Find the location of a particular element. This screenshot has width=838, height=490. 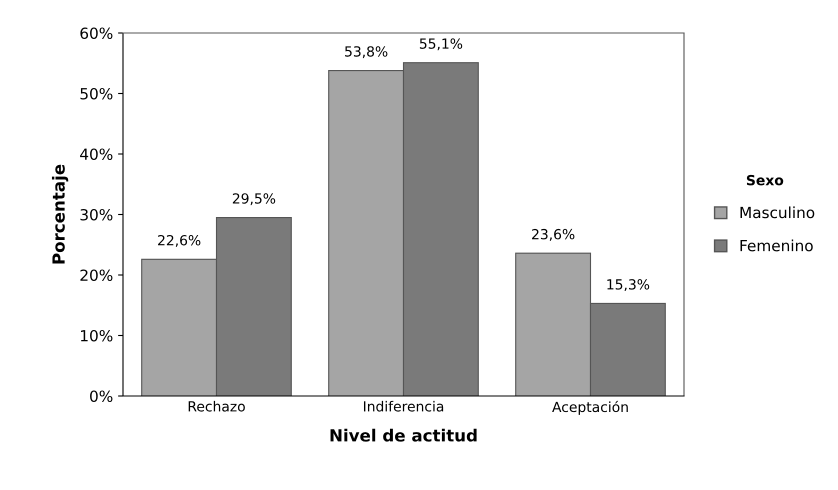

y-tick-label: 30% is located at coordinates (96, 214).